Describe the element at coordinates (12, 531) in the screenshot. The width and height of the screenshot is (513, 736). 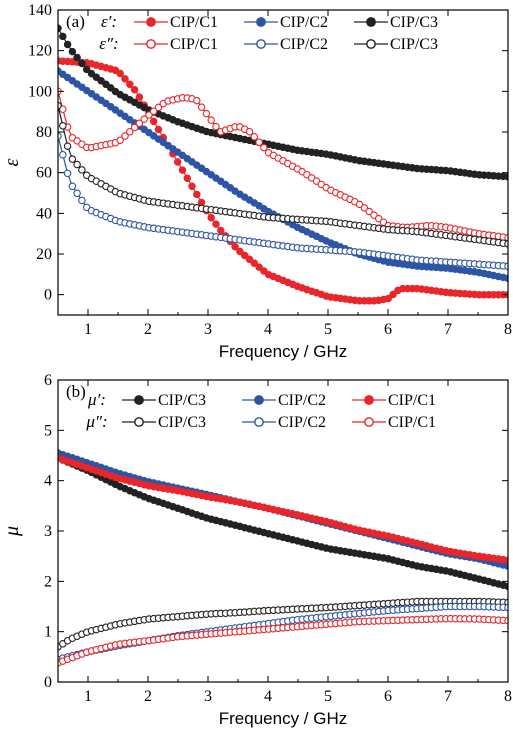
I see `y-axis-title: μ` at that location.